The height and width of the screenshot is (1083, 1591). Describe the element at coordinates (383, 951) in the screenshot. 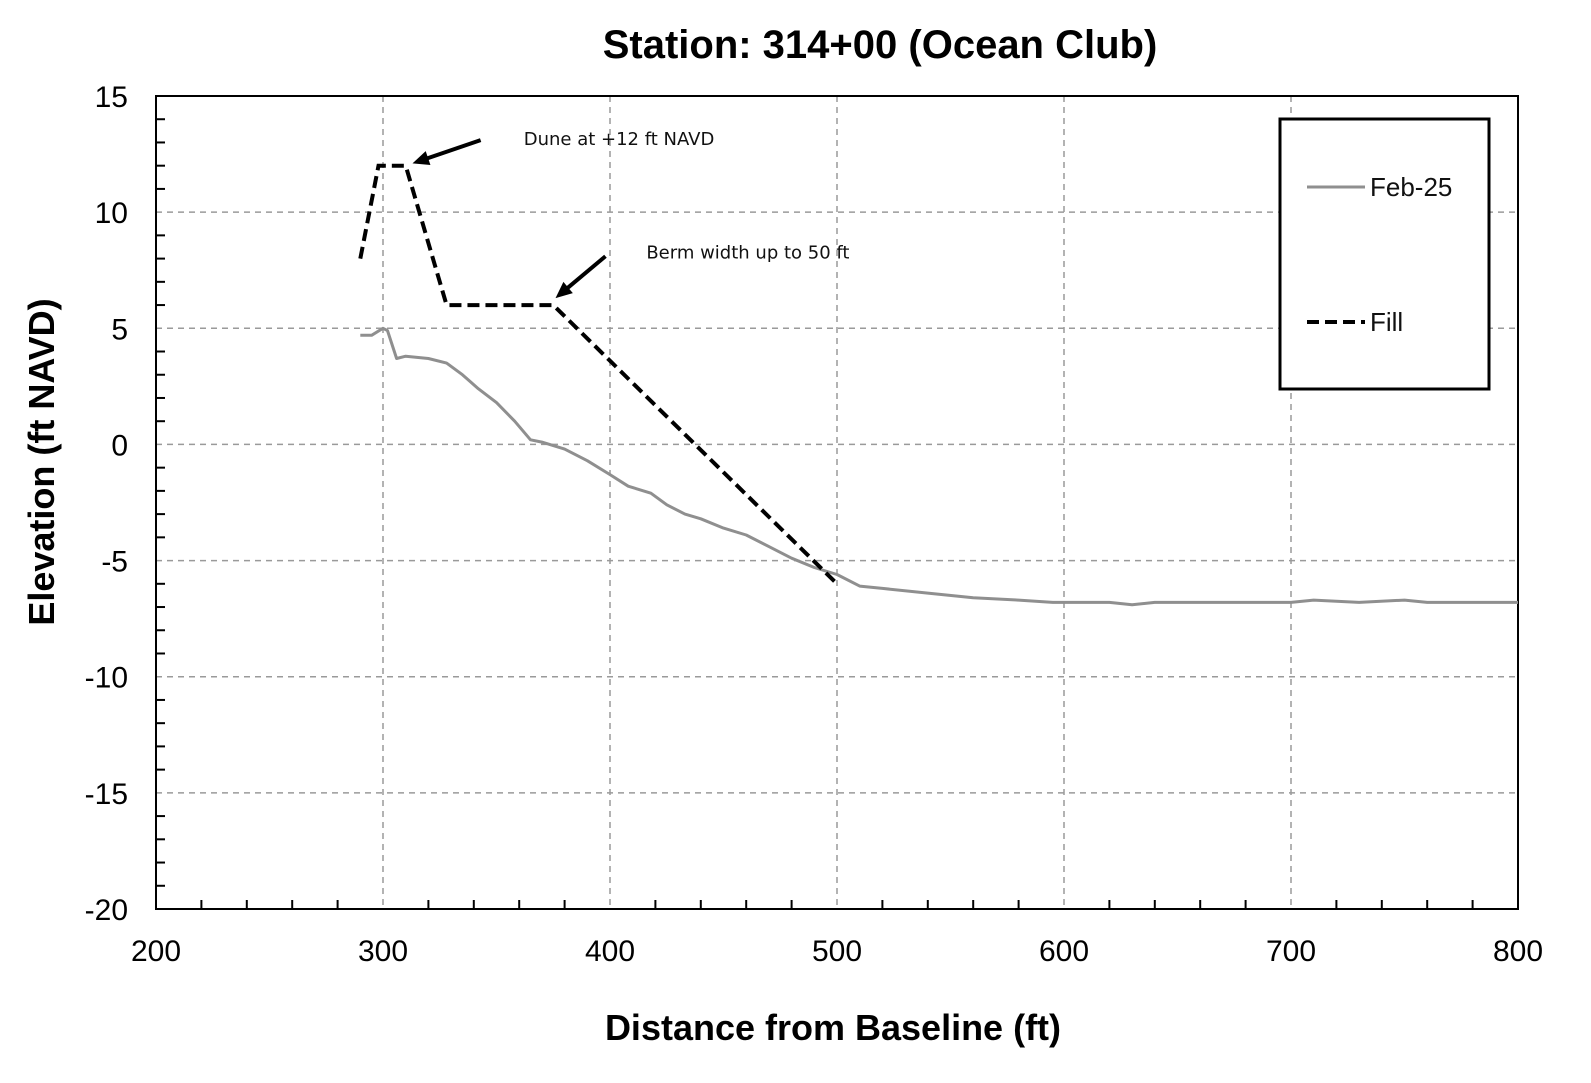

I see `x-tick-label: 300` at that location.